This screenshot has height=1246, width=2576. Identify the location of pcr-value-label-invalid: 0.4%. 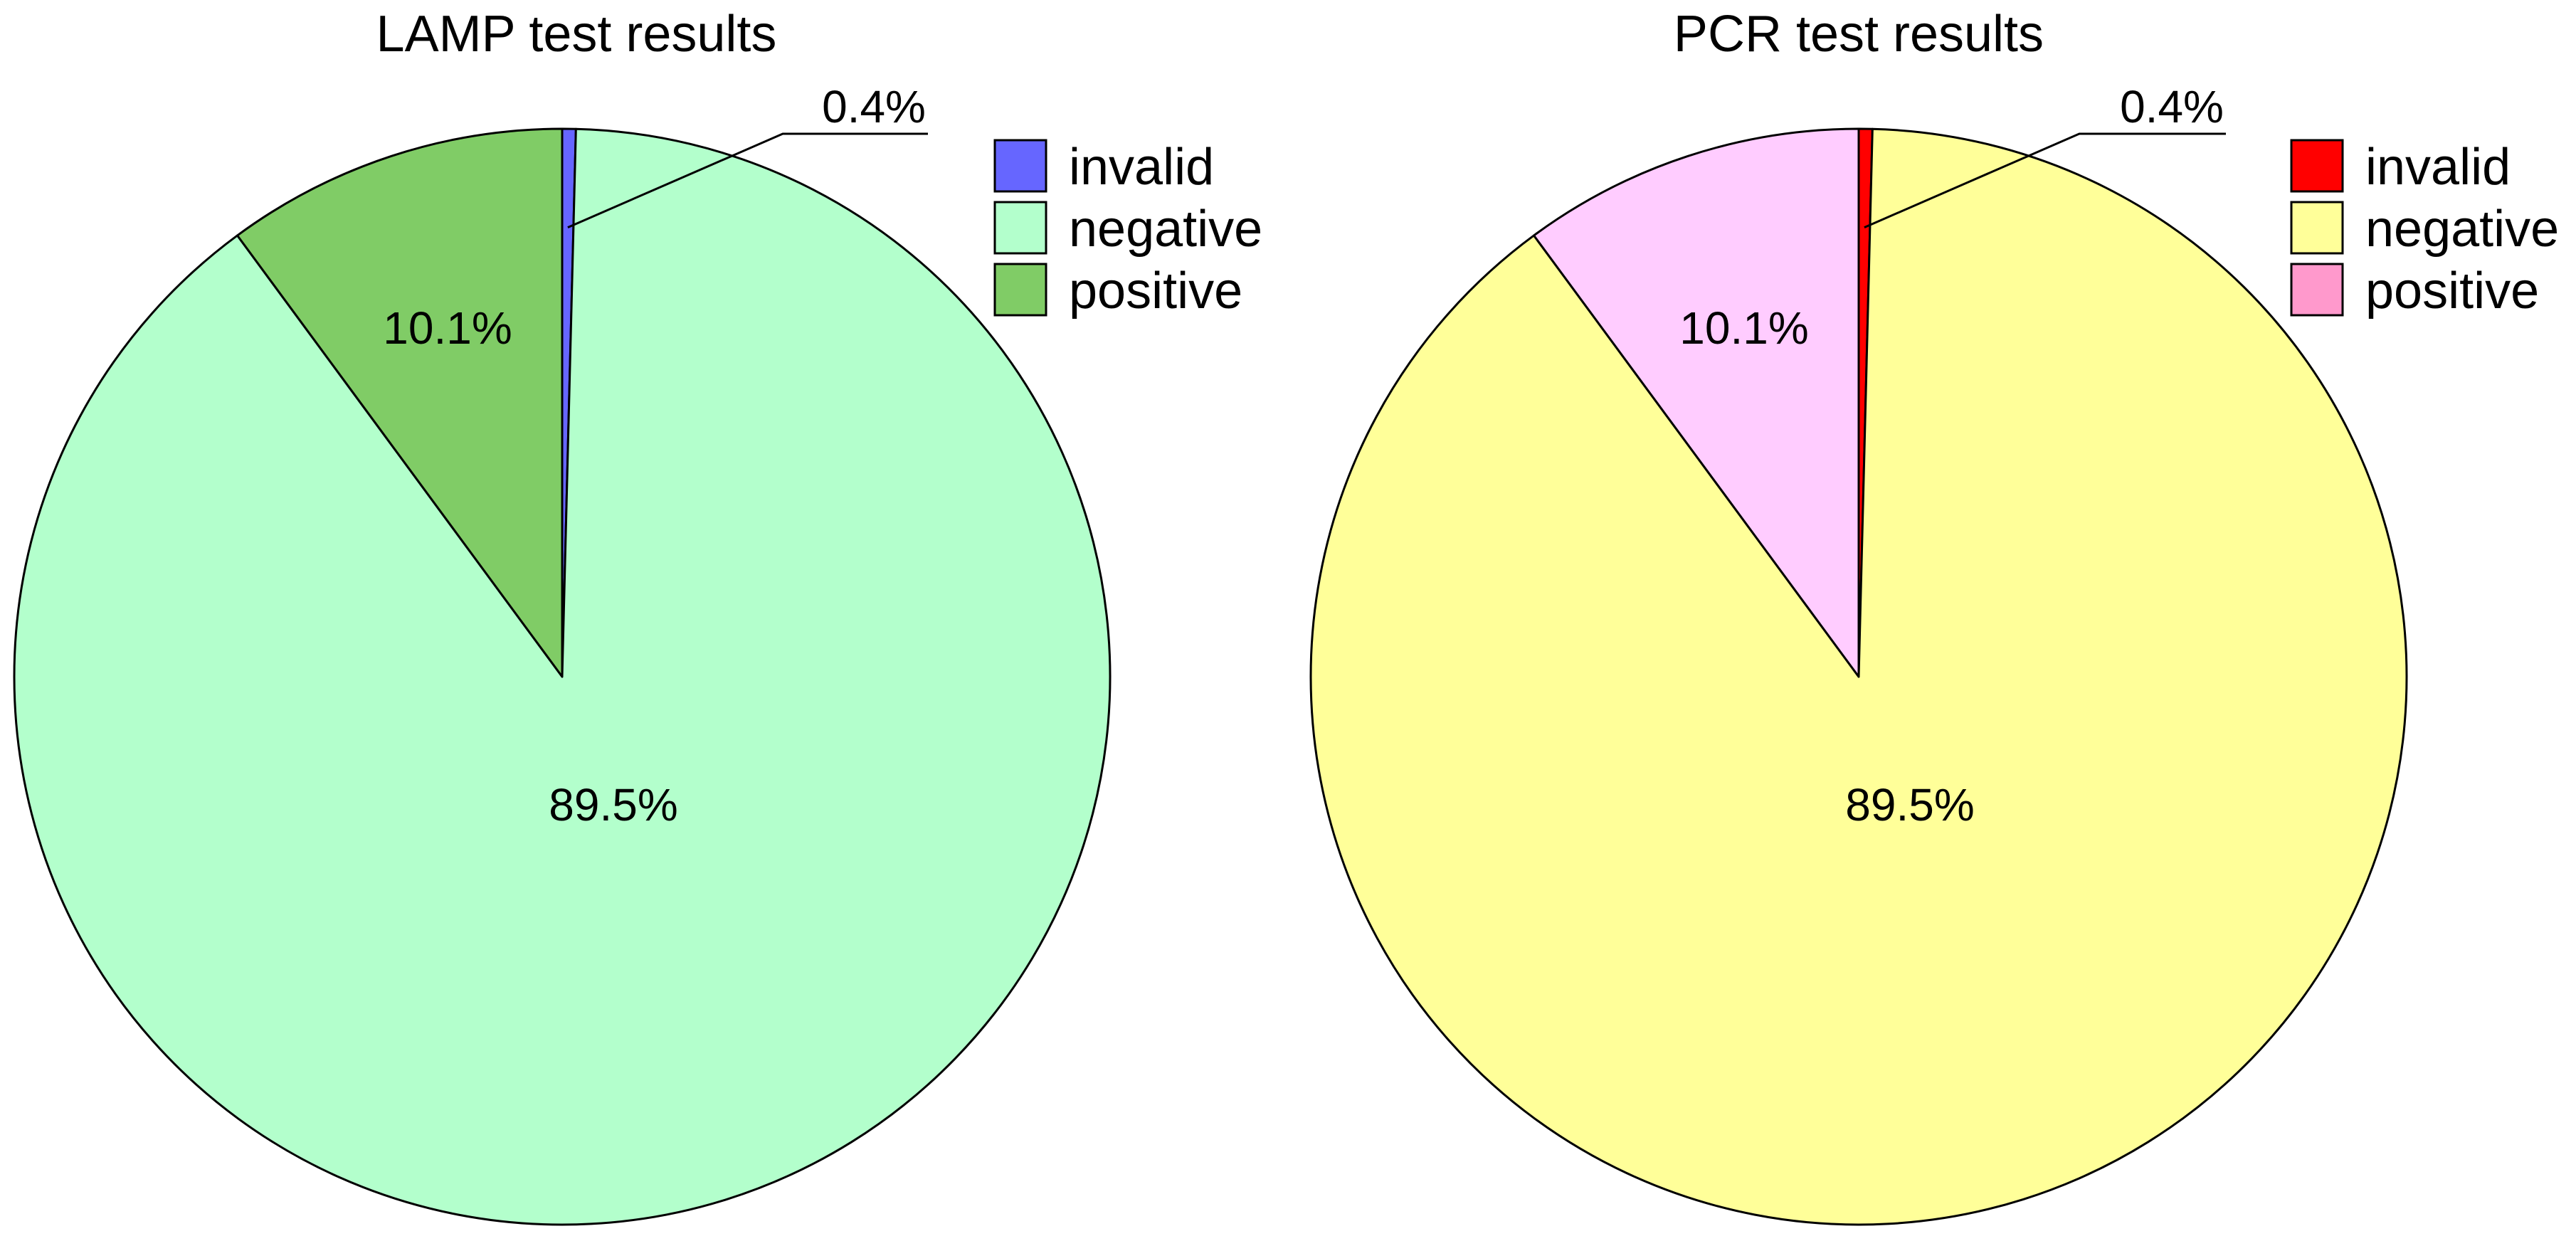
(2172, 106).